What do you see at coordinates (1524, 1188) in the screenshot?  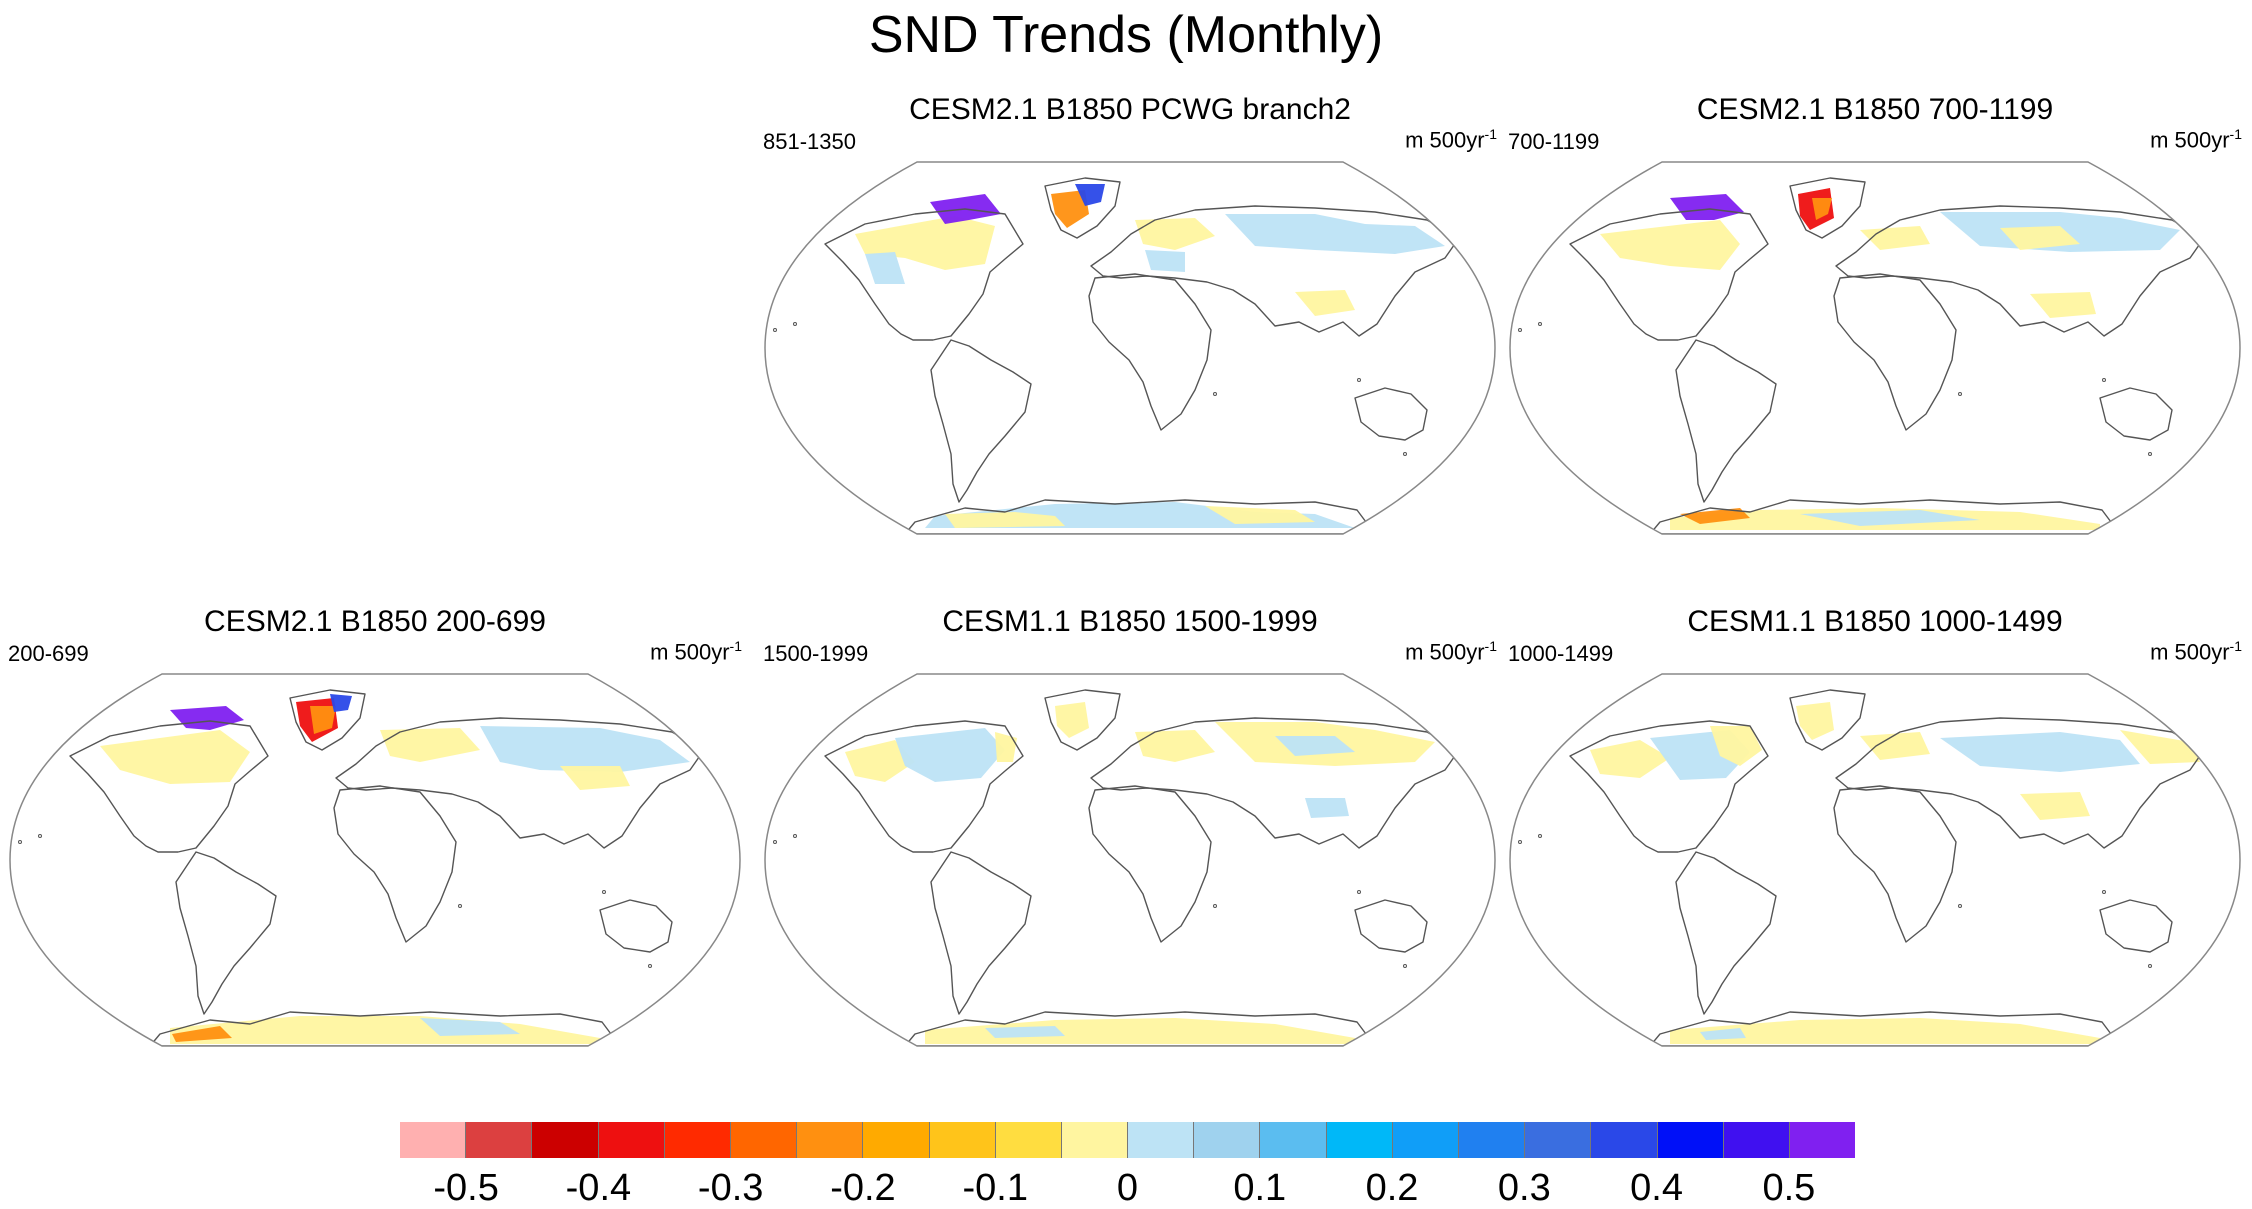 I see `colorbar-tick-label: 0.3` at bounding box center [1524, 1188].